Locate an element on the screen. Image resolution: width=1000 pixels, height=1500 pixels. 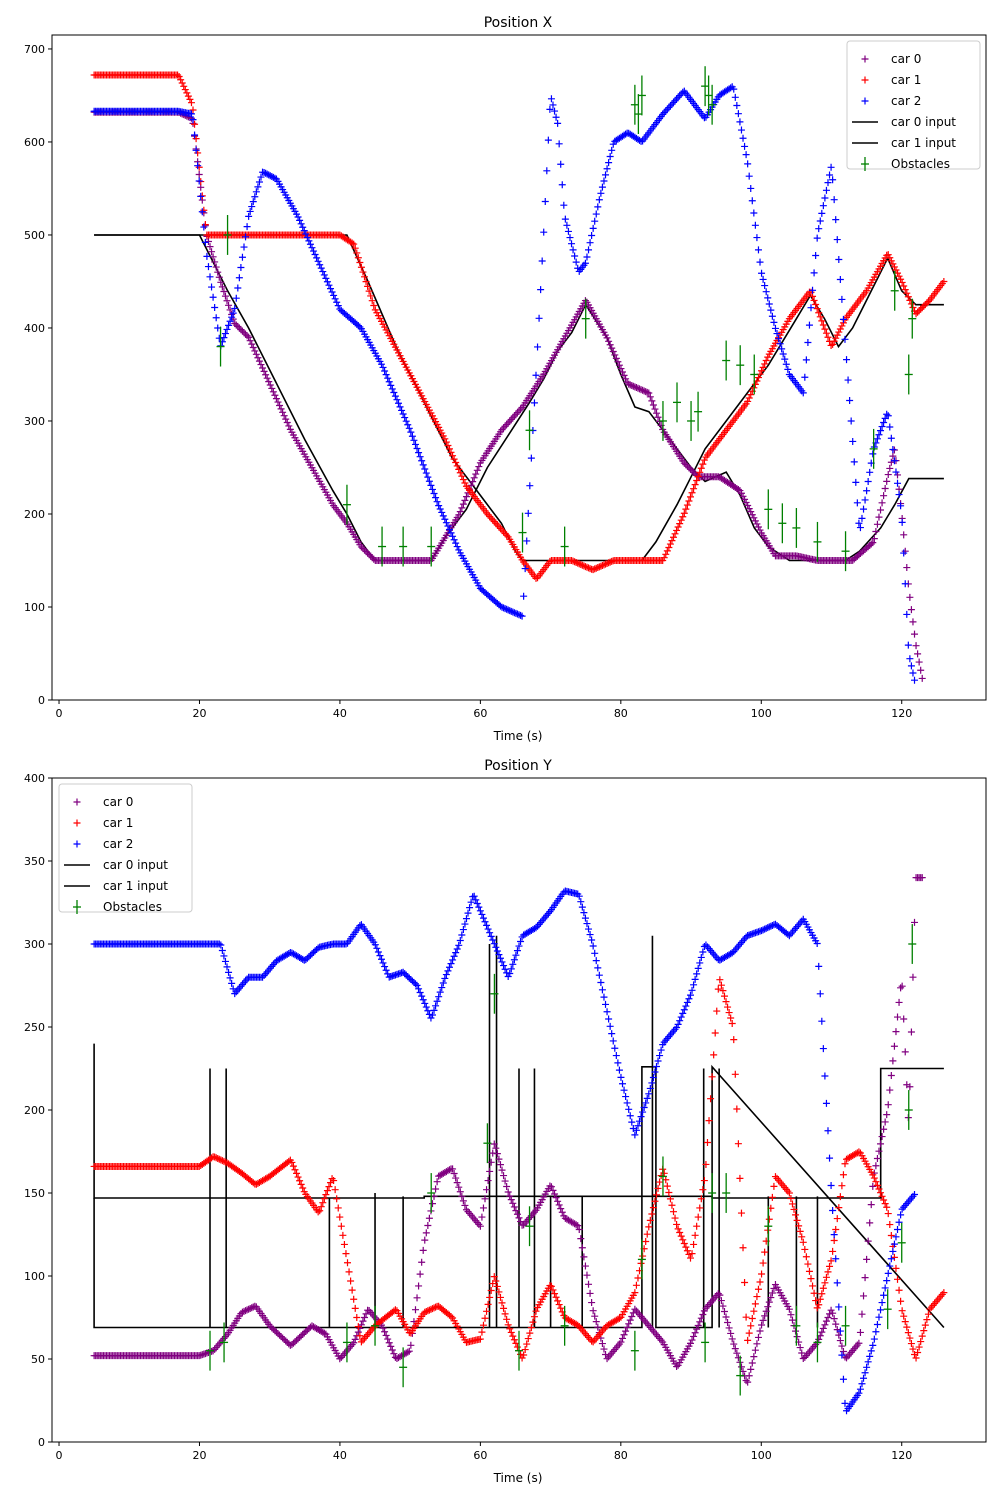
x-tick-label: 120 is located at coordinates (901, 713).